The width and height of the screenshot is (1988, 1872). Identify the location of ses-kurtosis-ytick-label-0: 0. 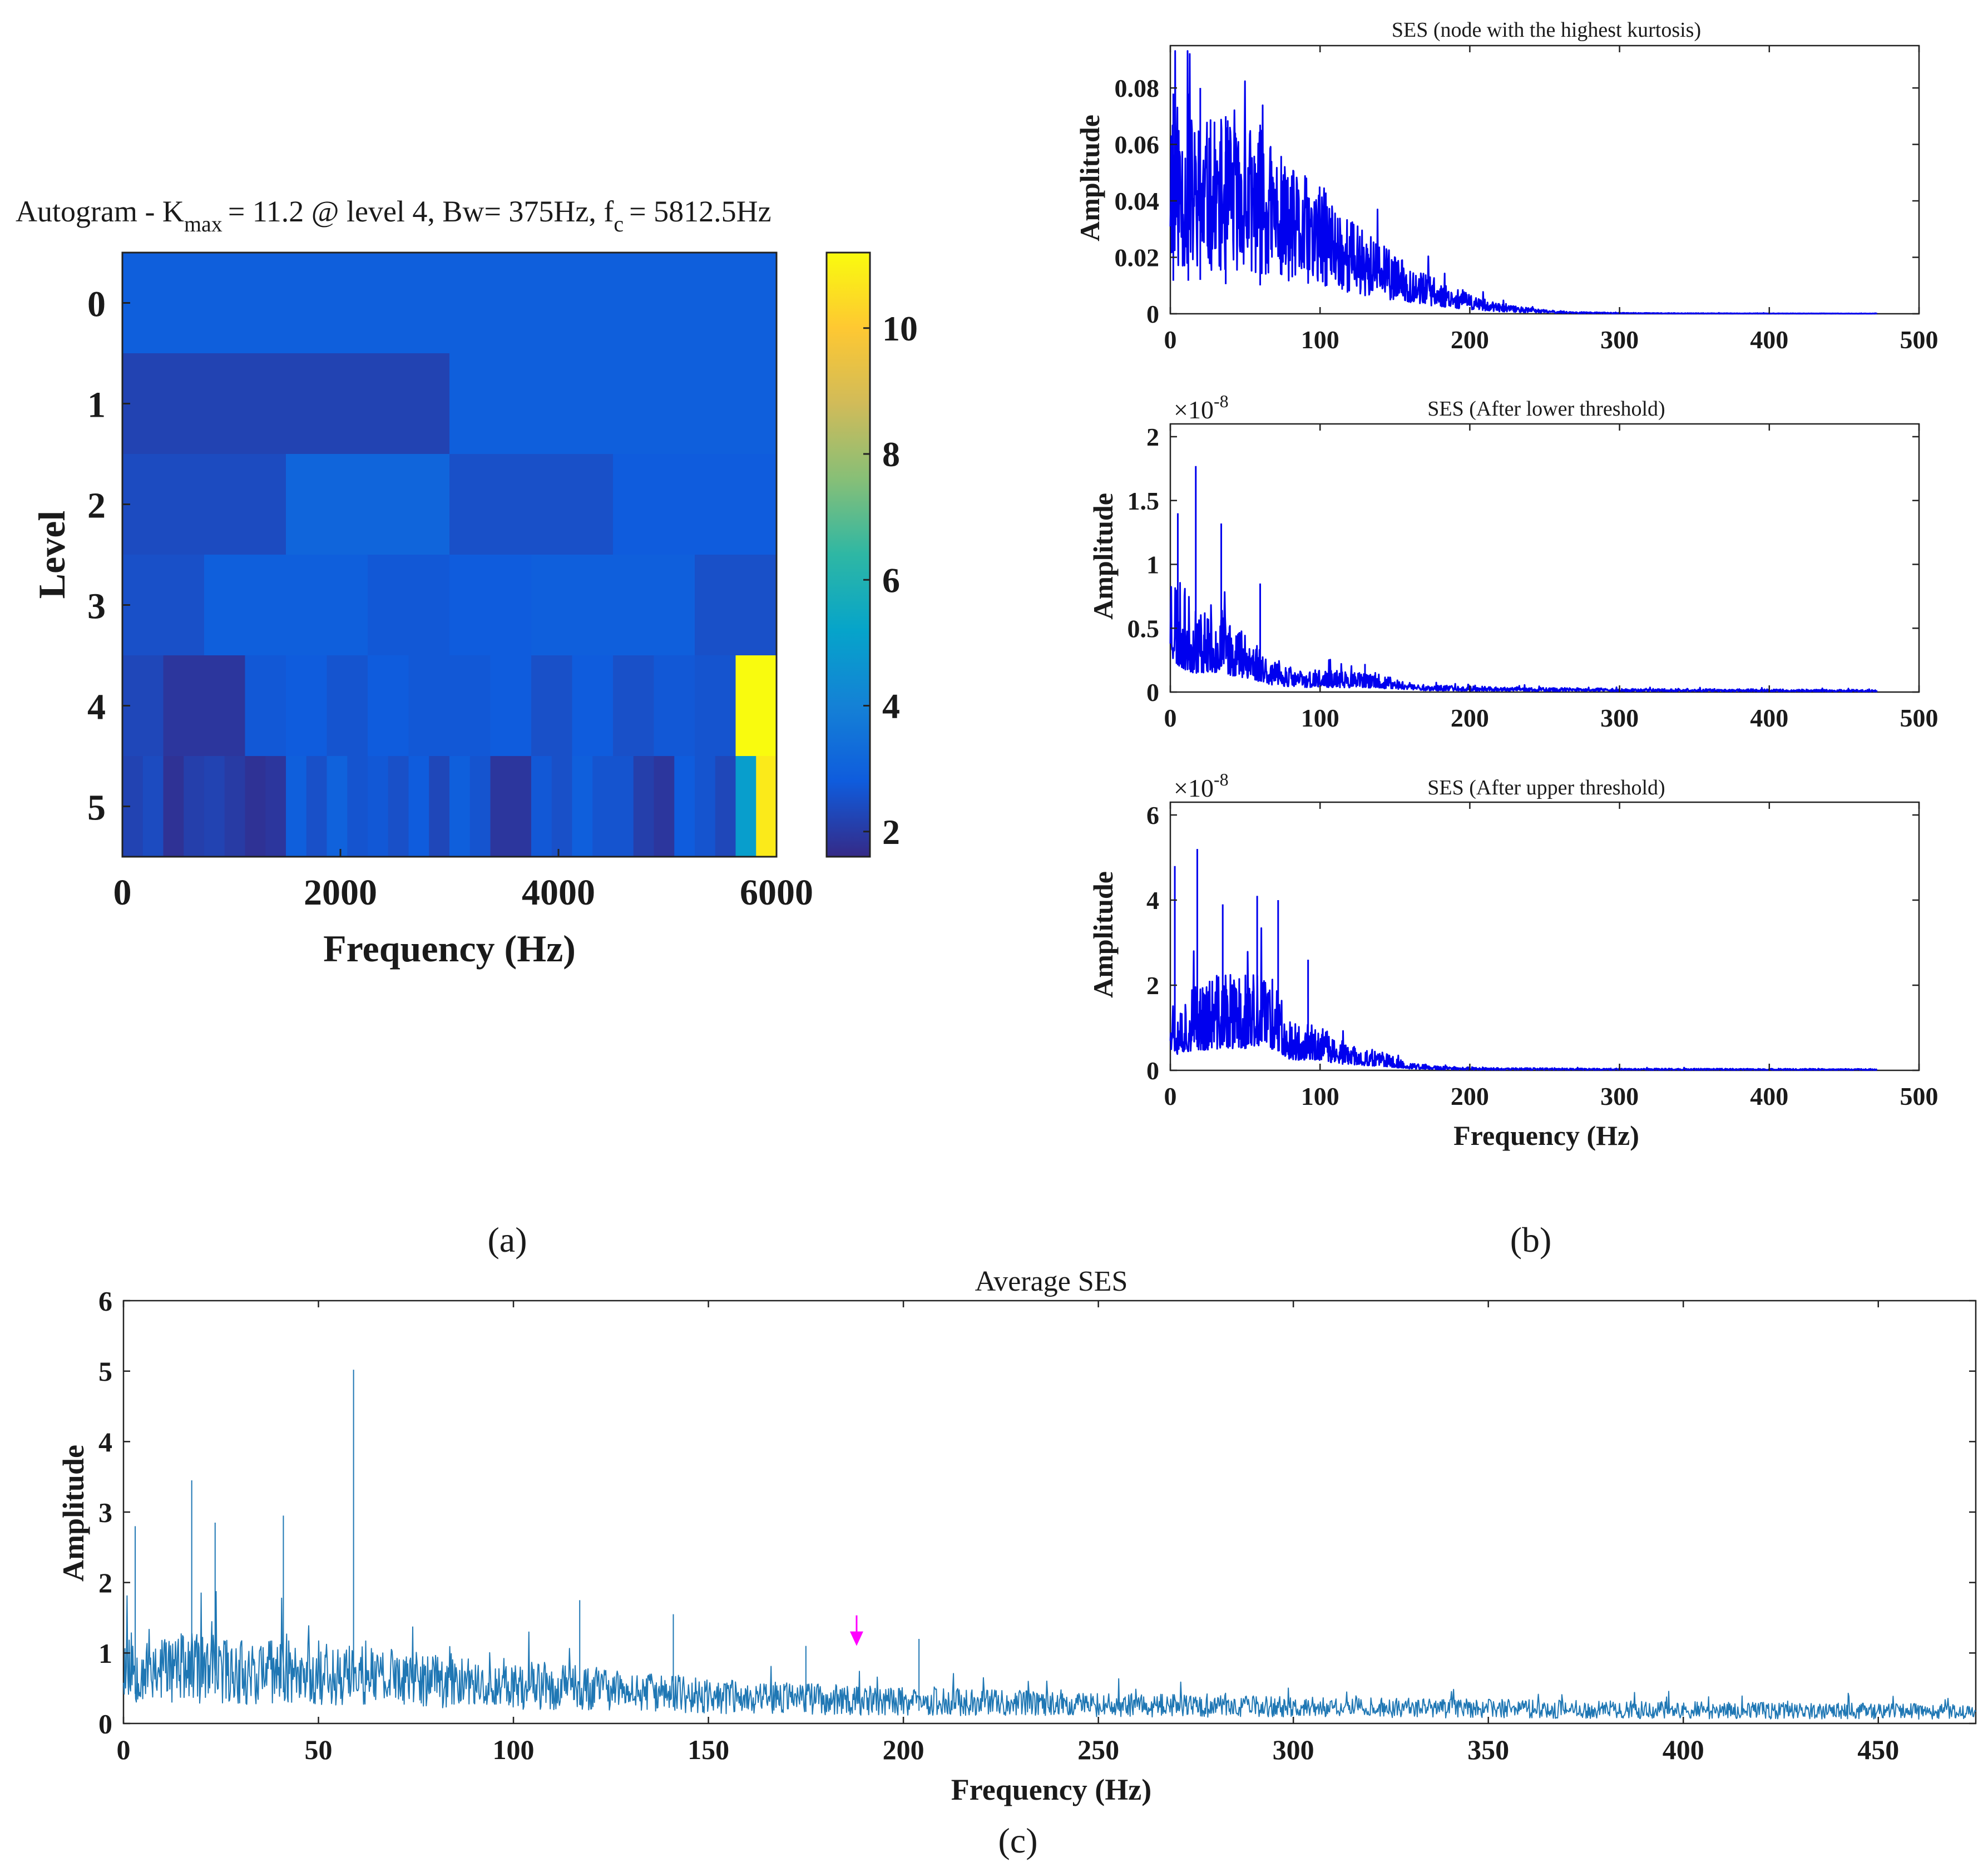
(1152, 314).